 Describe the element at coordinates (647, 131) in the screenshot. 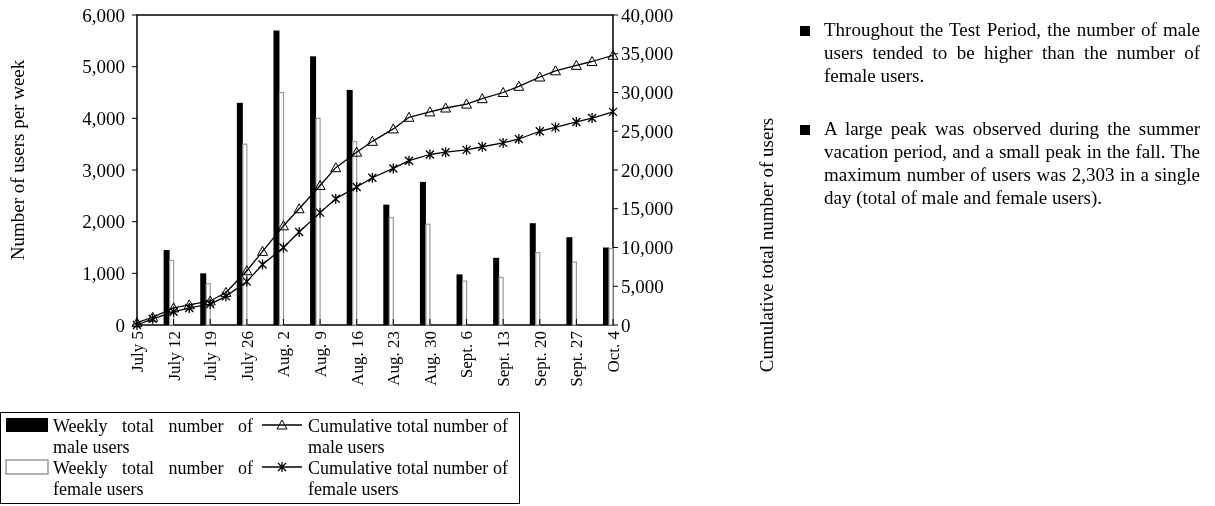

I see `y2-tick-label: 25,000` at that location.